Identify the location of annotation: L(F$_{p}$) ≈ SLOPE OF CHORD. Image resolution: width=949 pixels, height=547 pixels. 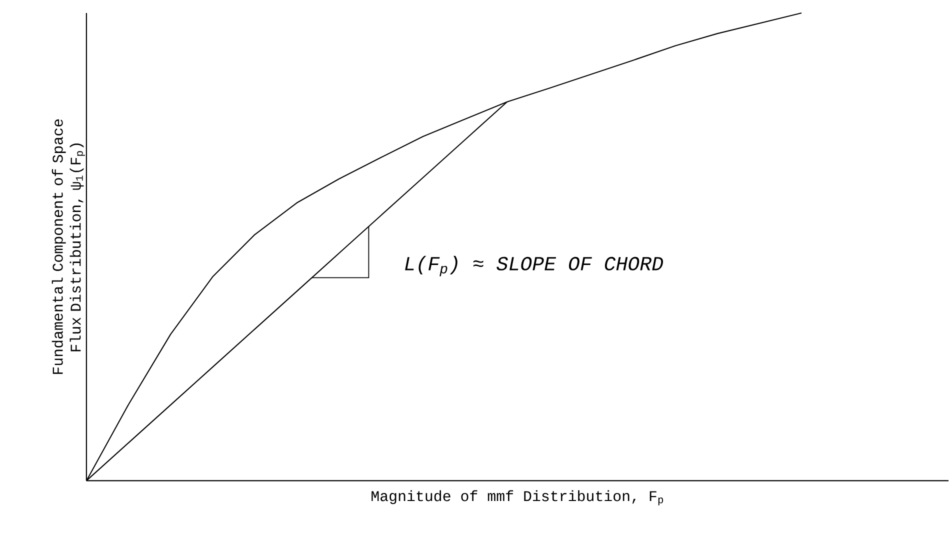
(534, 266).